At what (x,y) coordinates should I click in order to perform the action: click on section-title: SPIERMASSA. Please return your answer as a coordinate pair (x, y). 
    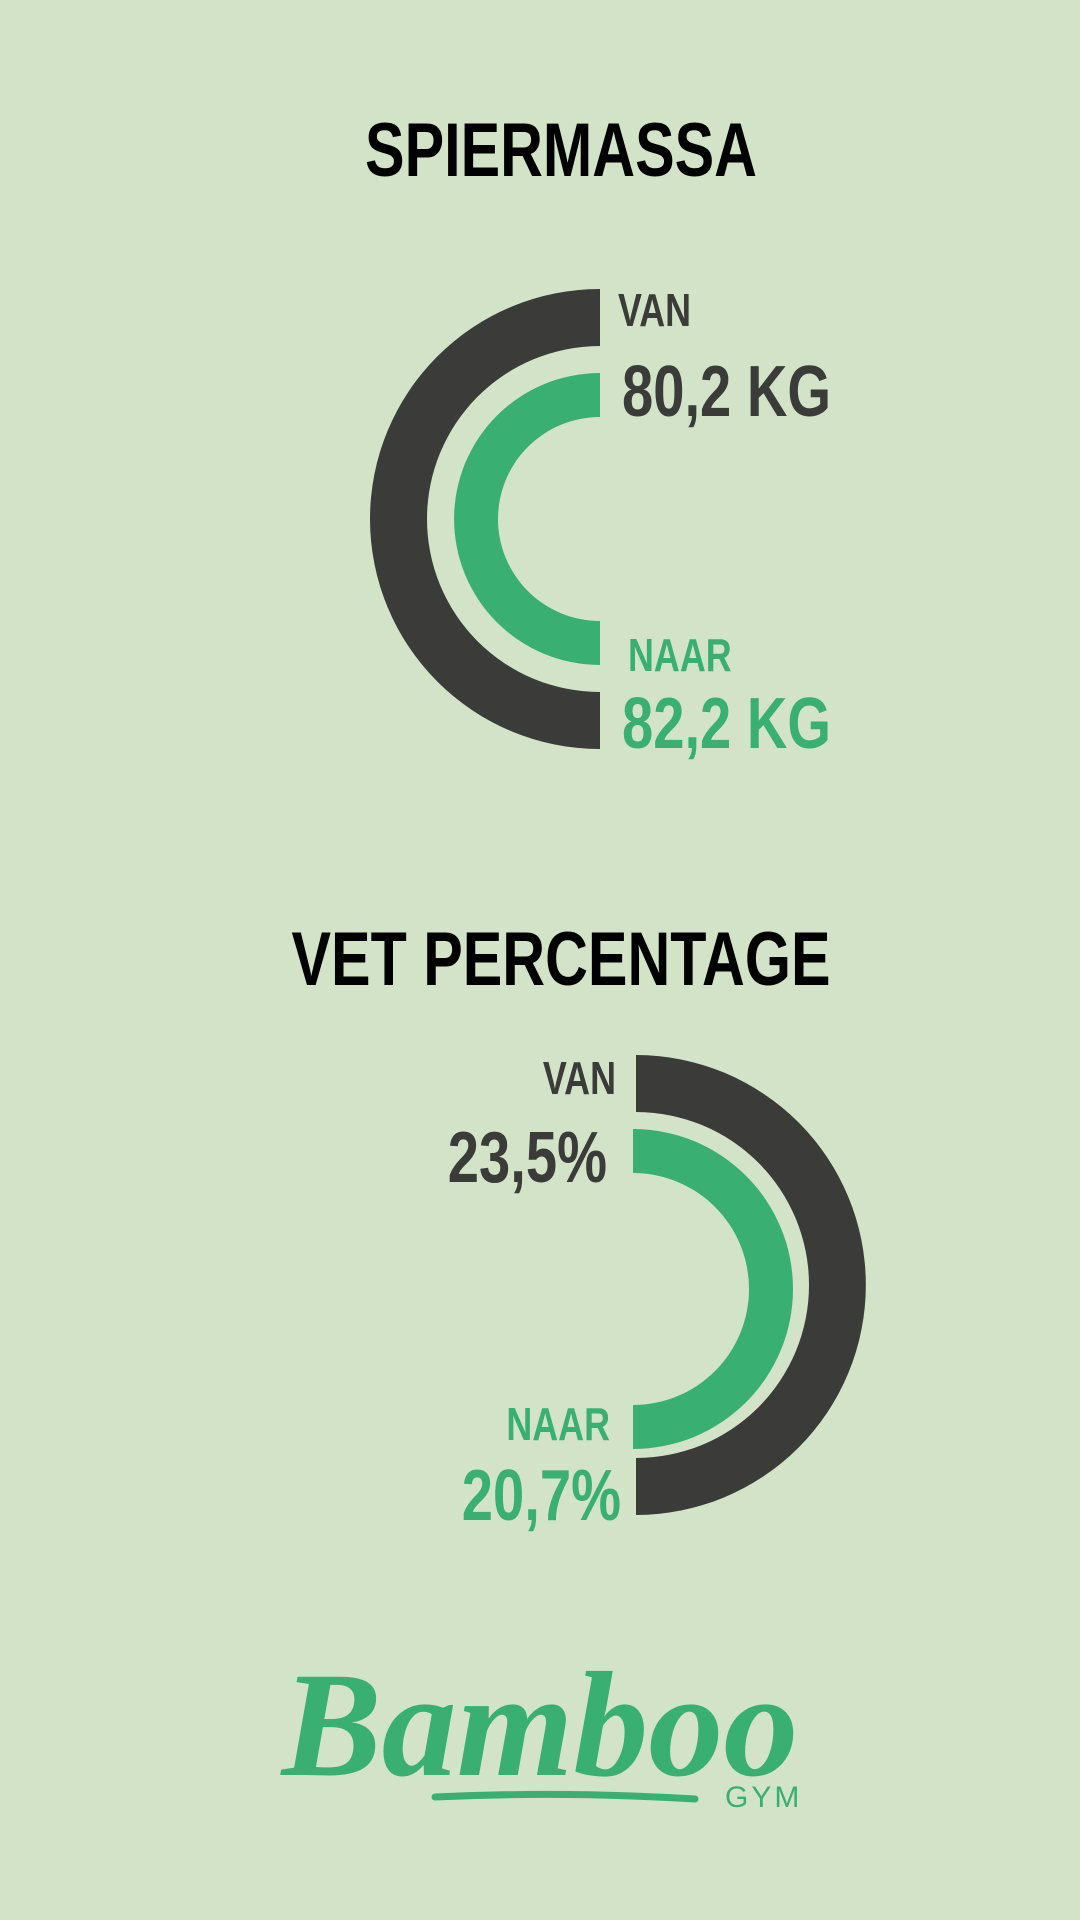
    Looking at the image, I should click on (561, 150).